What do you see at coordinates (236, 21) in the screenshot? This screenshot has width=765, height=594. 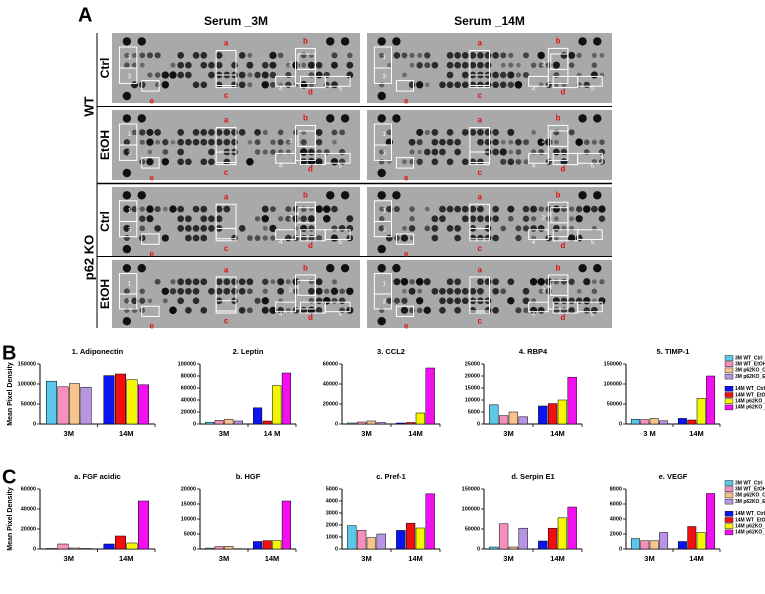 I see `column-title: Serum _3M` at bounding box center [236, 21].